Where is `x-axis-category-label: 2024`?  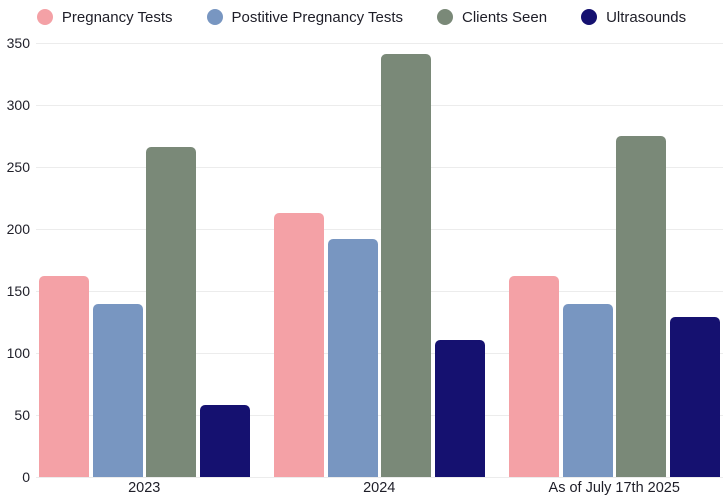 x-axis-category-label: 2024 is located at coordinates (379, 488).